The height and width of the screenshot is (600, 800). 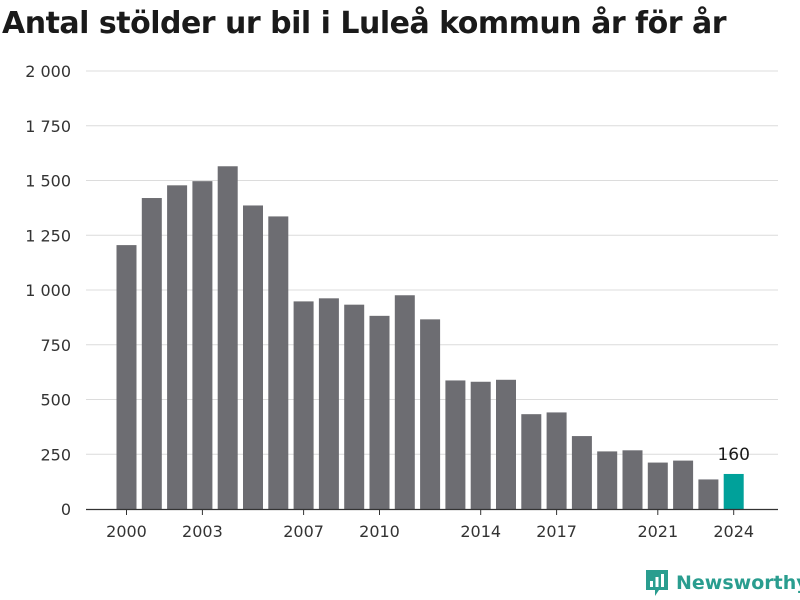 What do you see at coordinates (303, 531) in the screenshot?
I see `x-tick-label: 2007` at bounding box center [303, 531].